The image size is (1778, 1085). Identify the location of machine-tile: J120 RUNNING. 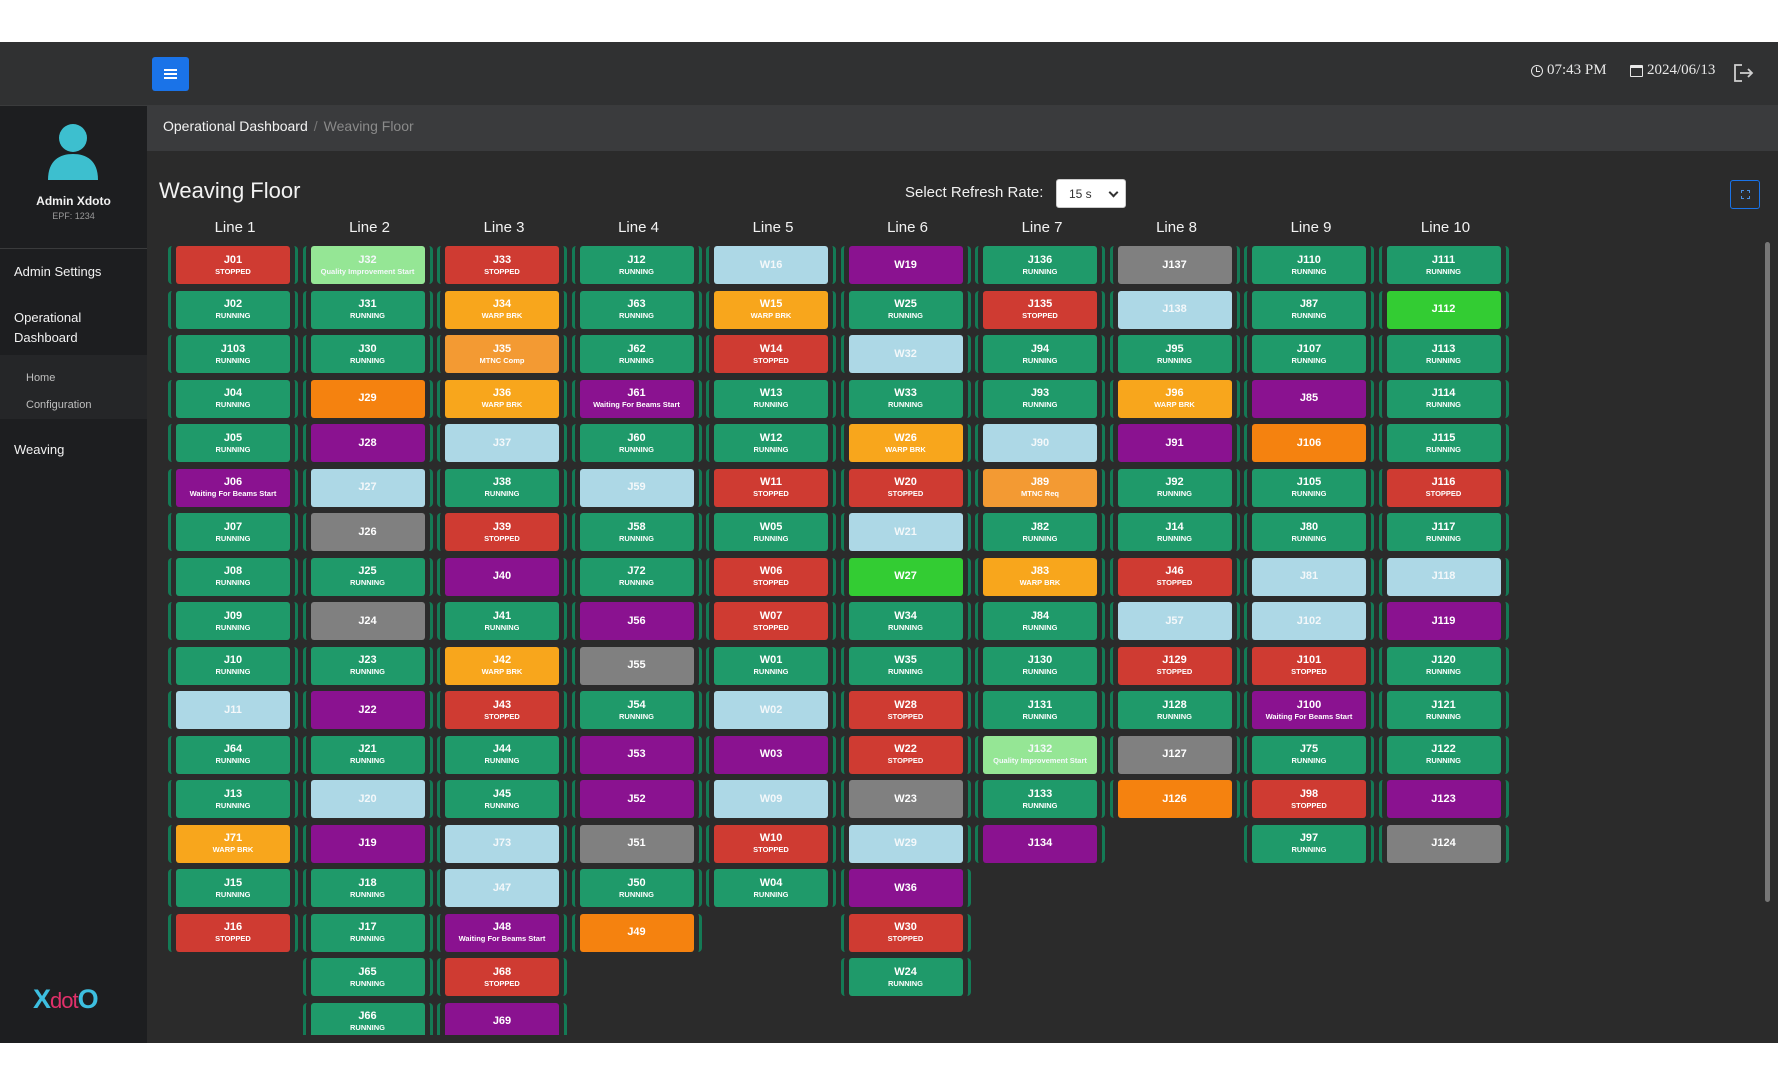
(1443, 665).